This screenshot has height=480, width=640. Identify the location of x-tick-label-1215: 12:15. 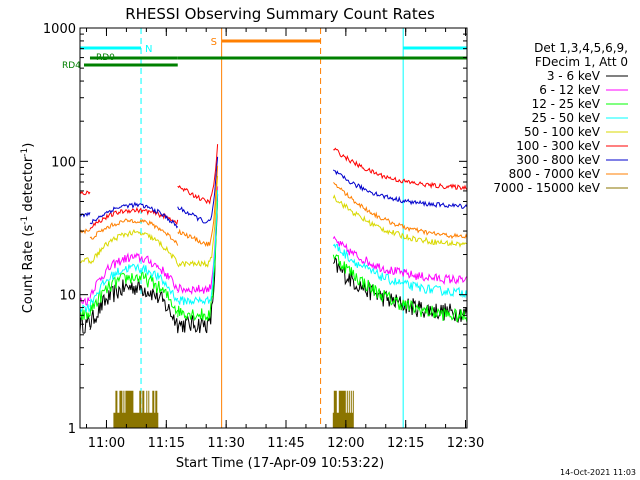
(405, 443).